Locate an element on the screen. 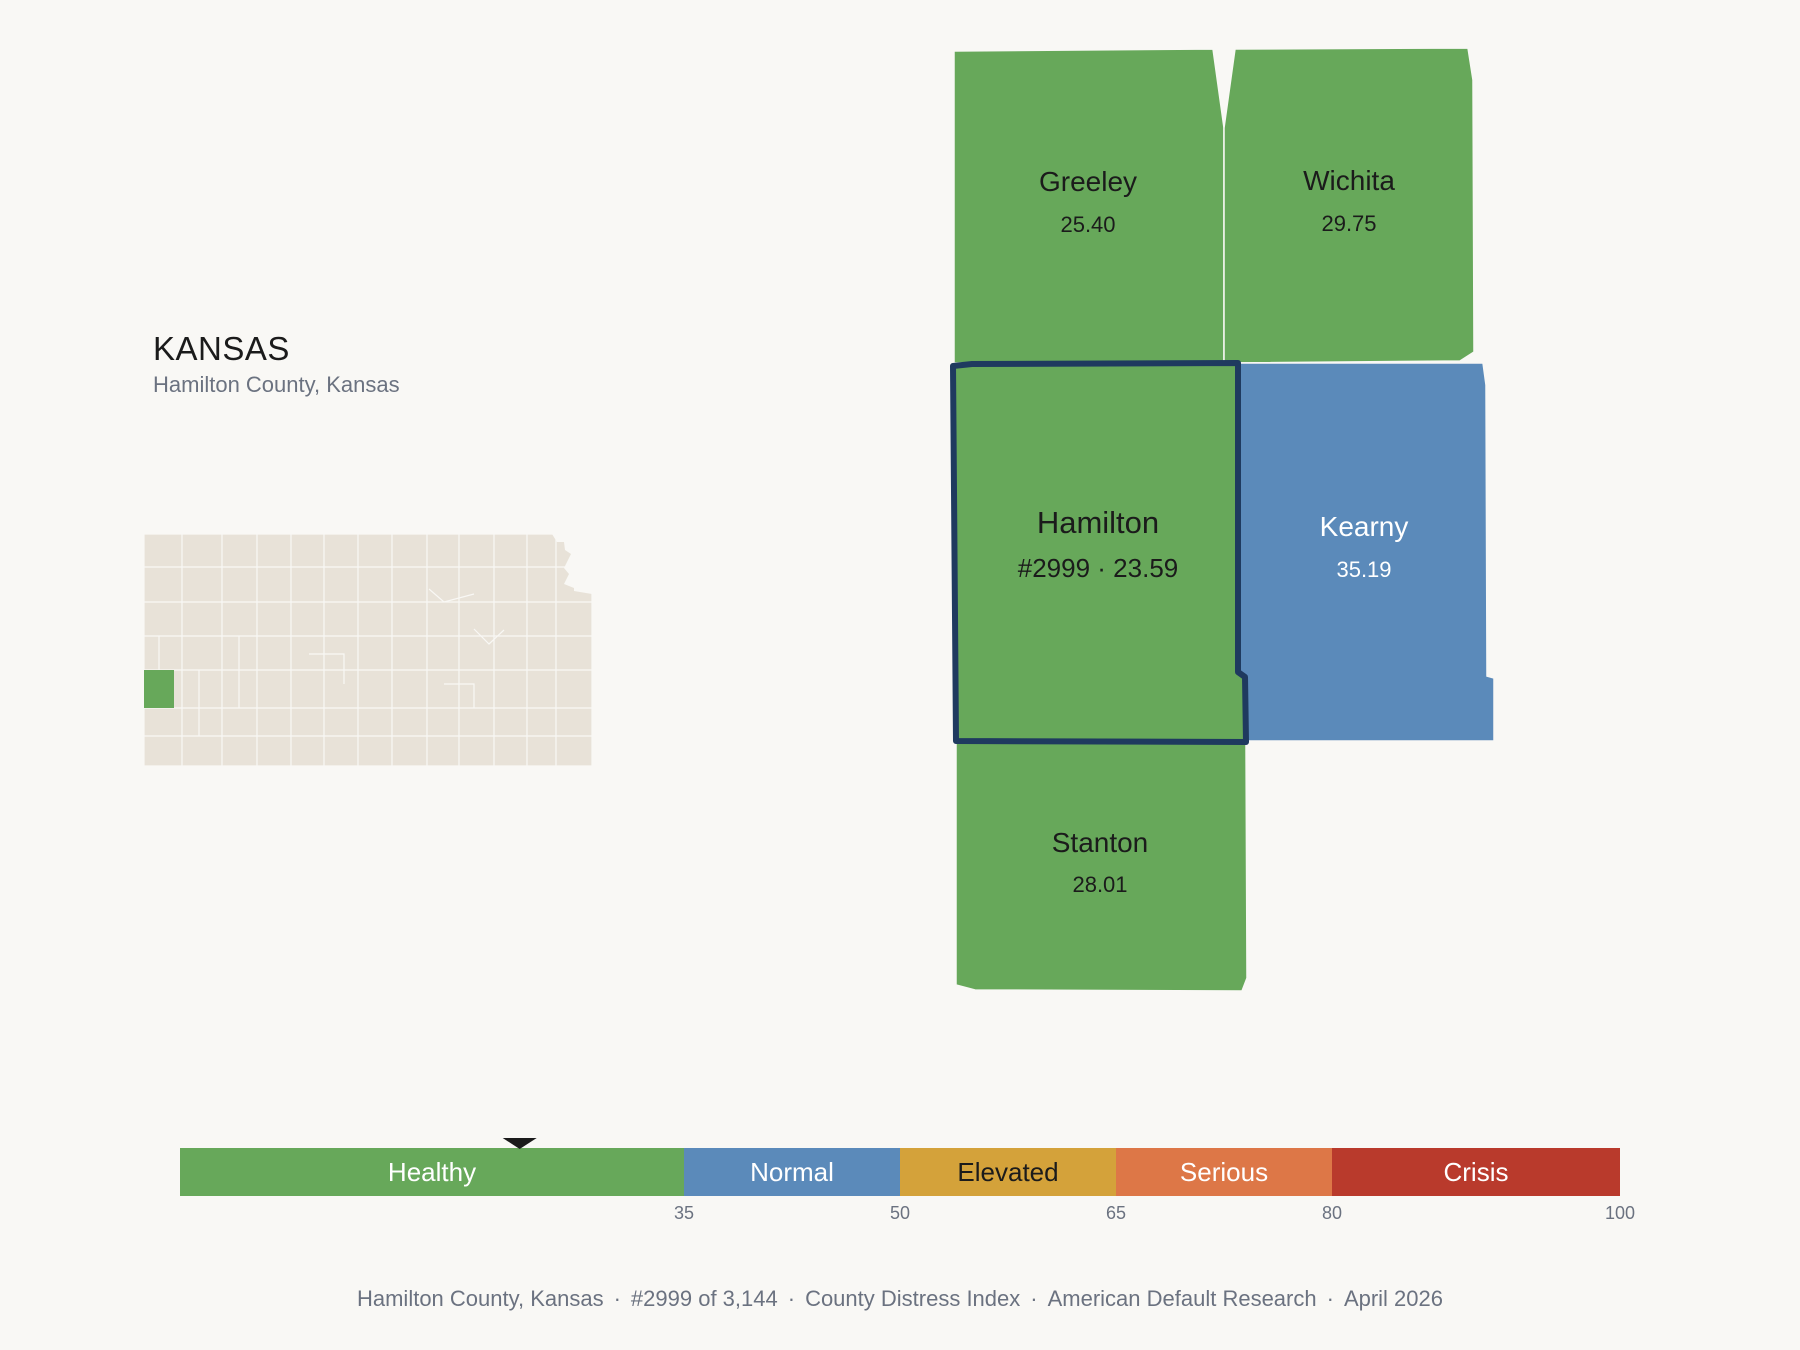 This screenshot has width=1800, height=1350. county-hamilton-selected: Hamilton #2999 · 23.59 is located at coordinates (1099, 552).